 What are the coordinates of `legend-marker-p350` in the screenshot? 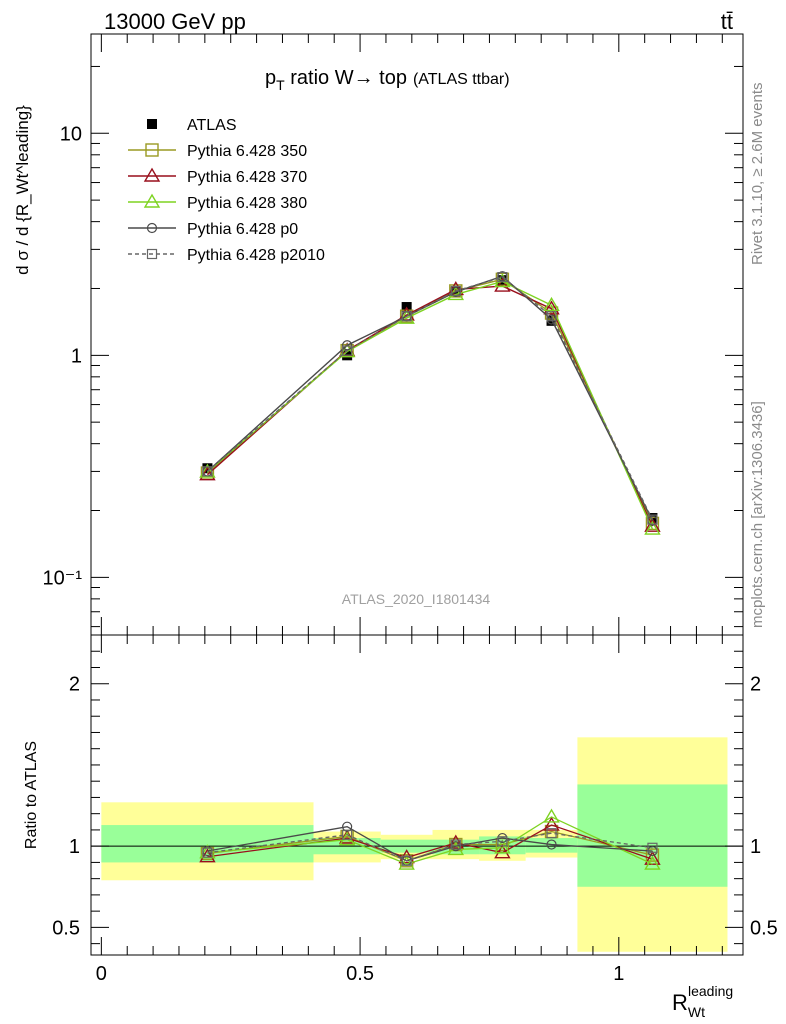 It's located at (152, 150).